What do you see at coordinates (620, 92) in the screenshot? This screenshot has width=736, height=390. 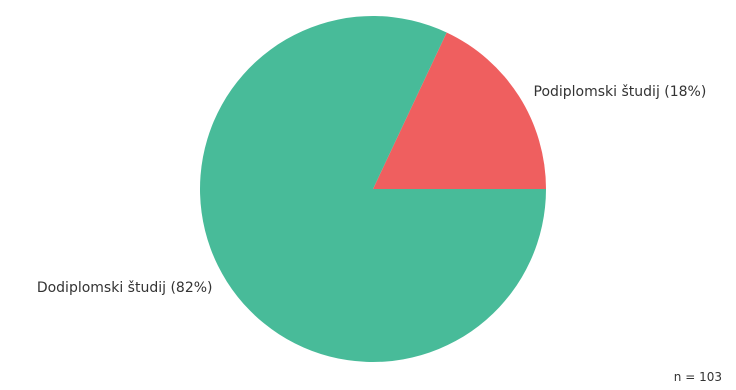 I see `pie-label-0: Podiplomski študij (18%)` at bounding box center [620, 92].